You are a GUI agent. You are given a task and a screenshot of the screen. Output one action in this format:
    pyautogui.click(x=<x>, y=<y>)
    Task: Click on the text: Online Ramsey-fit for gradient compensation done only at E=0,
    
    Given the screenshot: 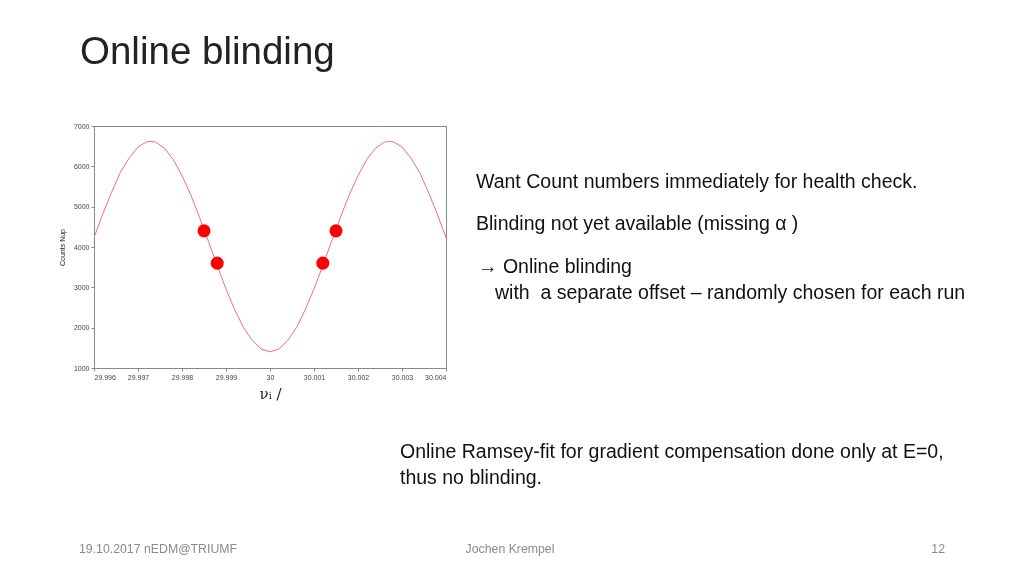 What is the action you would take?
    pyautogui.click(x=672, y=451)
    